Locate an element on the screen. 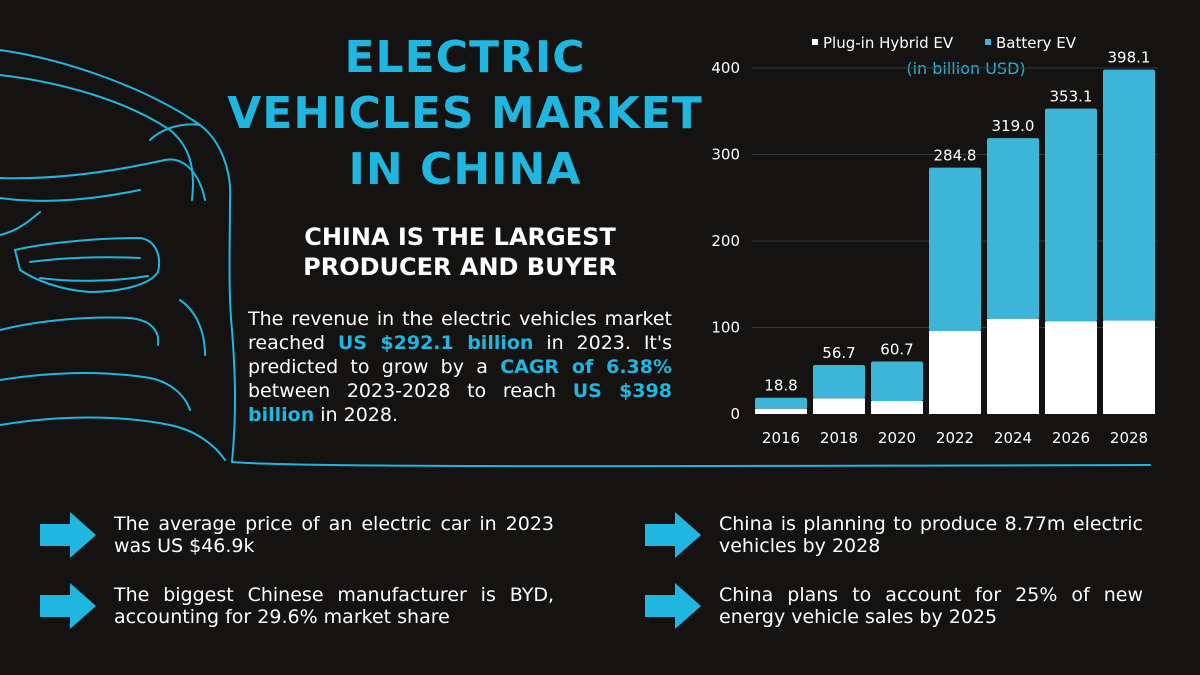 The image size is (1200, 675). title-line: VEHICLES MARKET is located at coordinates (465, 113).